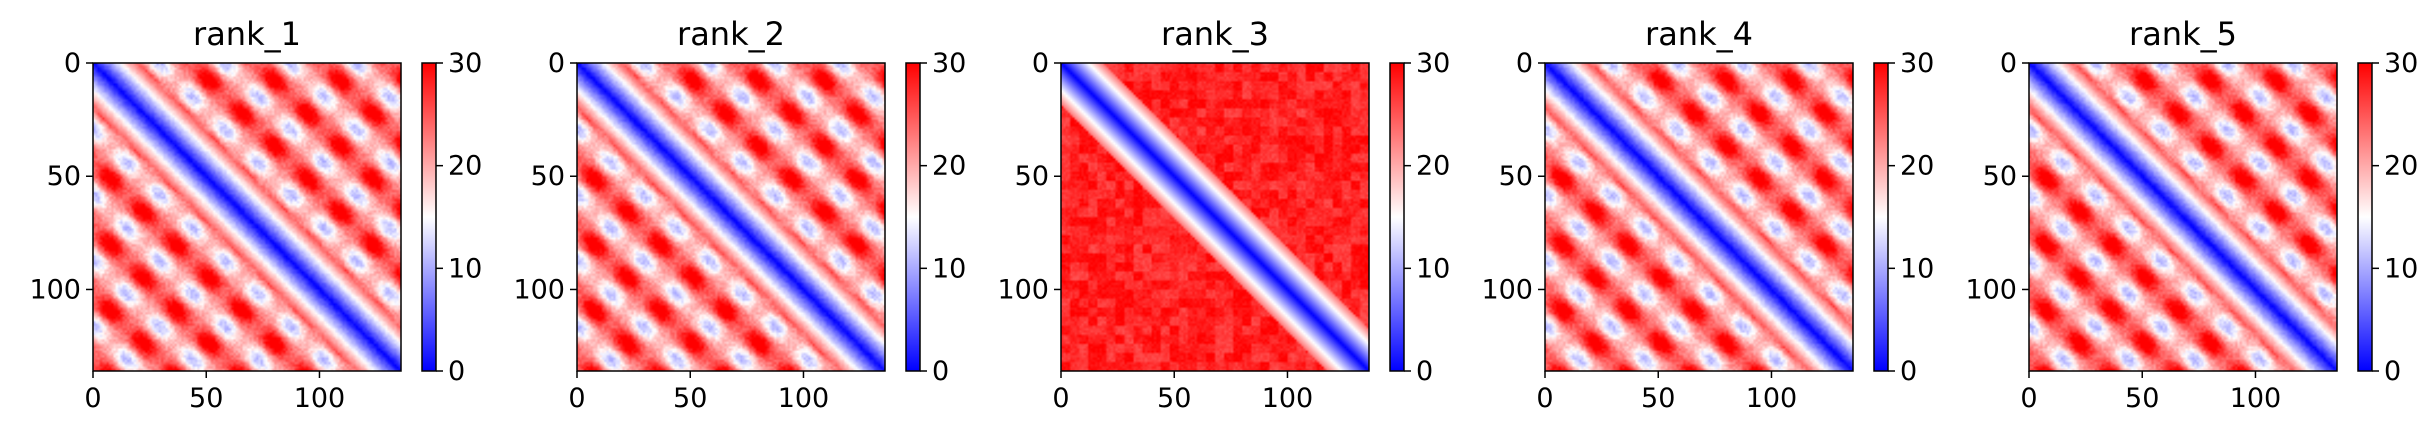 The image size is (2435, 438). I want to click on subplot-title: rank_2, so click(731, 34).